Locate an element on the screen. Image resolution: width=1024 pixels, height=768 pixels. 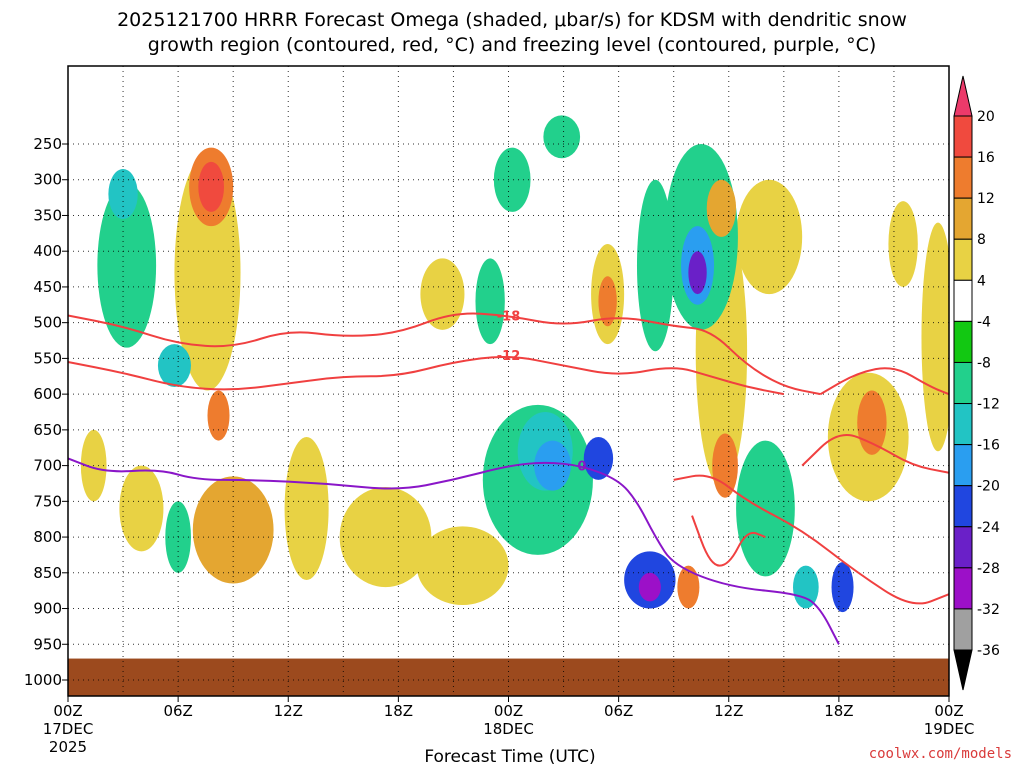
y-tick-label-850: 850 is located at coordinates (47, 573).